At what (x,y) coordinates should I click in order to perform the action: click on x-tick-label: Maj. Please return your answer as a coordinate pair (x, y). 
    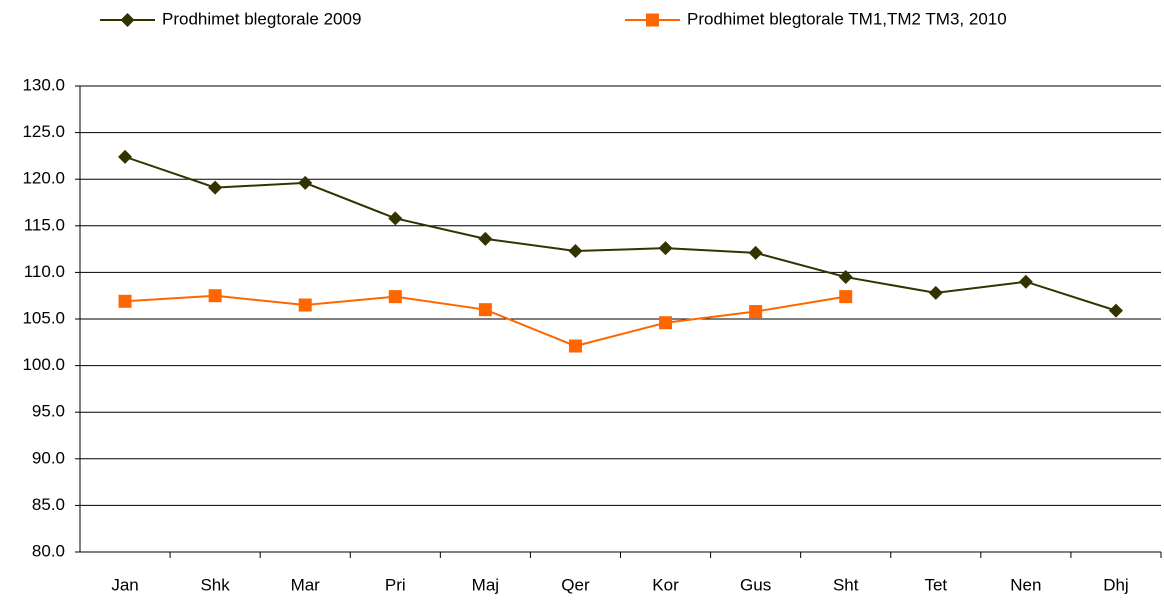
    Looking at the image, I should click on (485, 584).